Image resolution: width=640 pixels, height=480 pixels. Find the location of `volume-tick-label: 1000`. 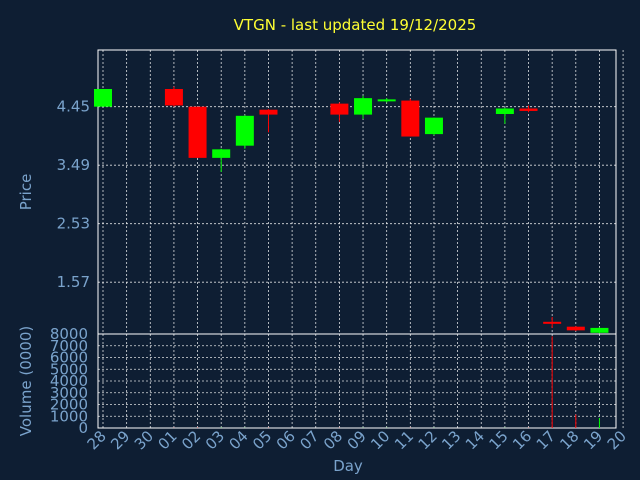

volume-tick-label: 1000 is located at coordinates (69, 416).